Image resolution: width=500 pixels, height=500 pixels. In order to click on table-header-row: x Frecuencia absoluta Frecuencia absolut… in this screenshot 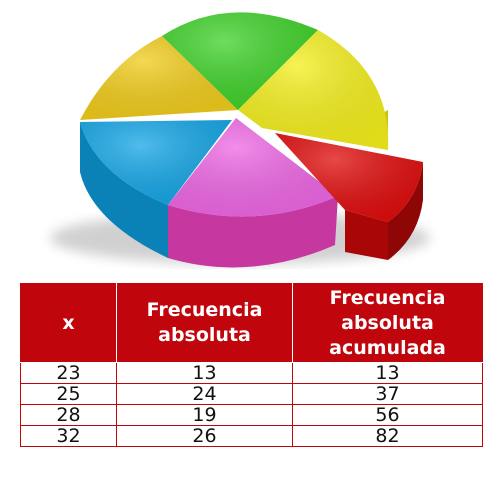, I will do `click(251, 323)`.